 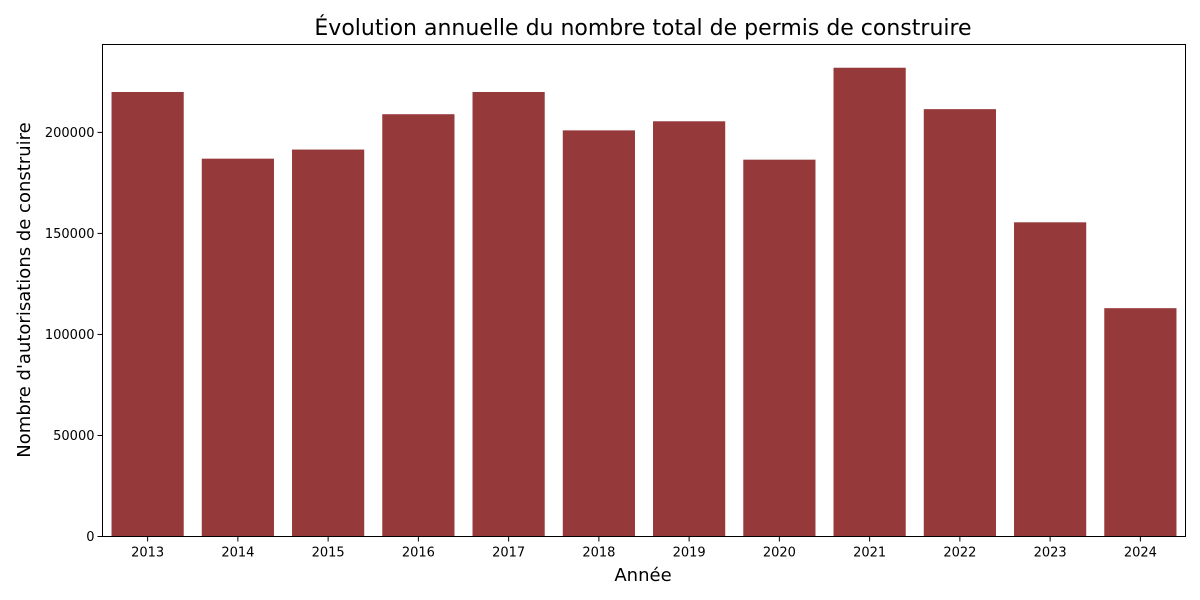 I want to click on x-tick-label: 2021, so click(x=869, y=553).